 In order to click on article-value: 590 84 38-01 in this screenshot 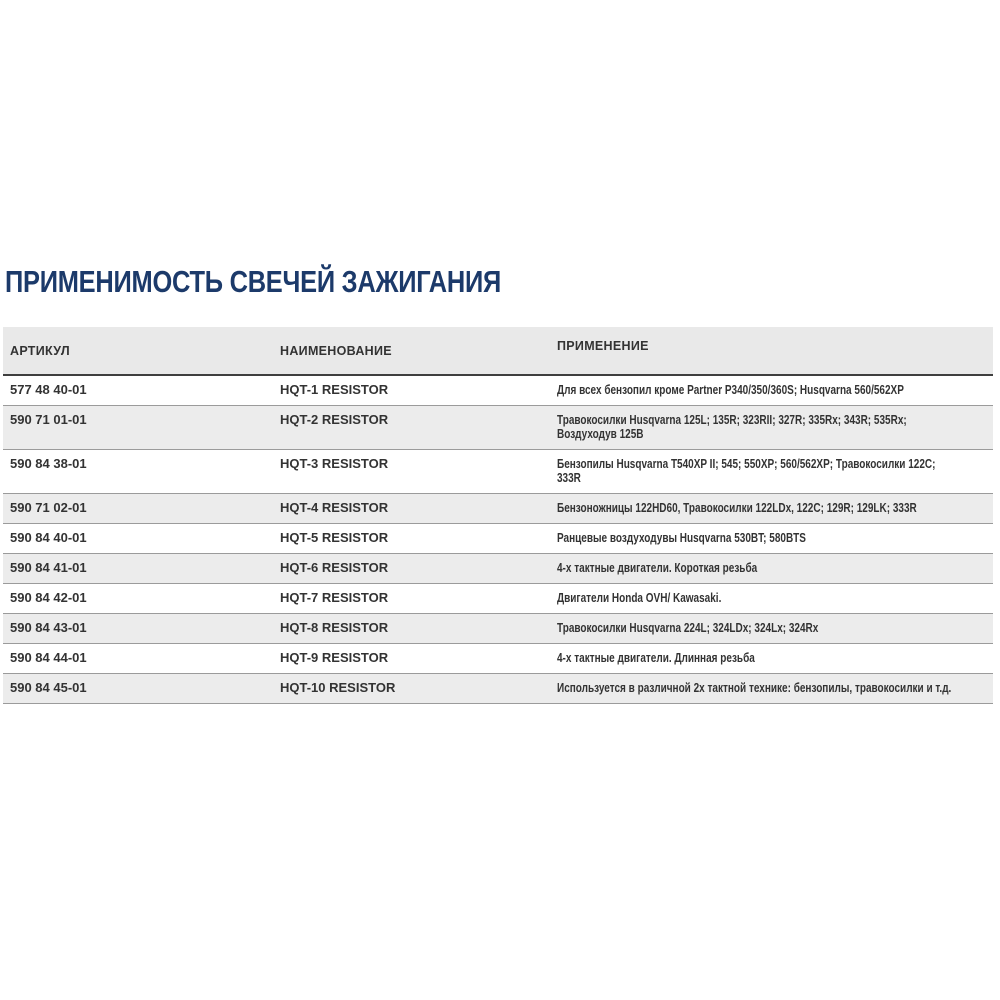, I will do `click(48, 463)`.